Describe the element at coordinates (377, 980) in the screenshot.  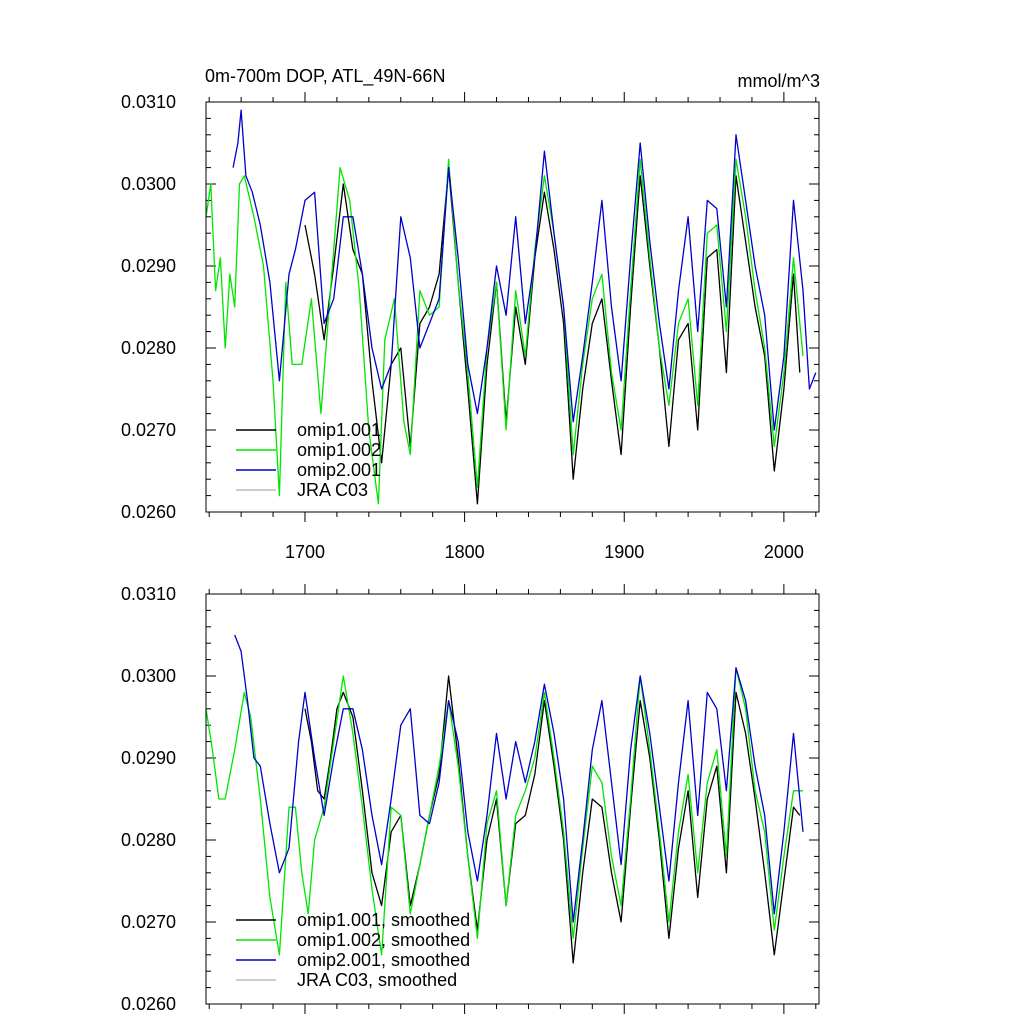
I see `legend-label: JRA C03, smoothed` at that location.